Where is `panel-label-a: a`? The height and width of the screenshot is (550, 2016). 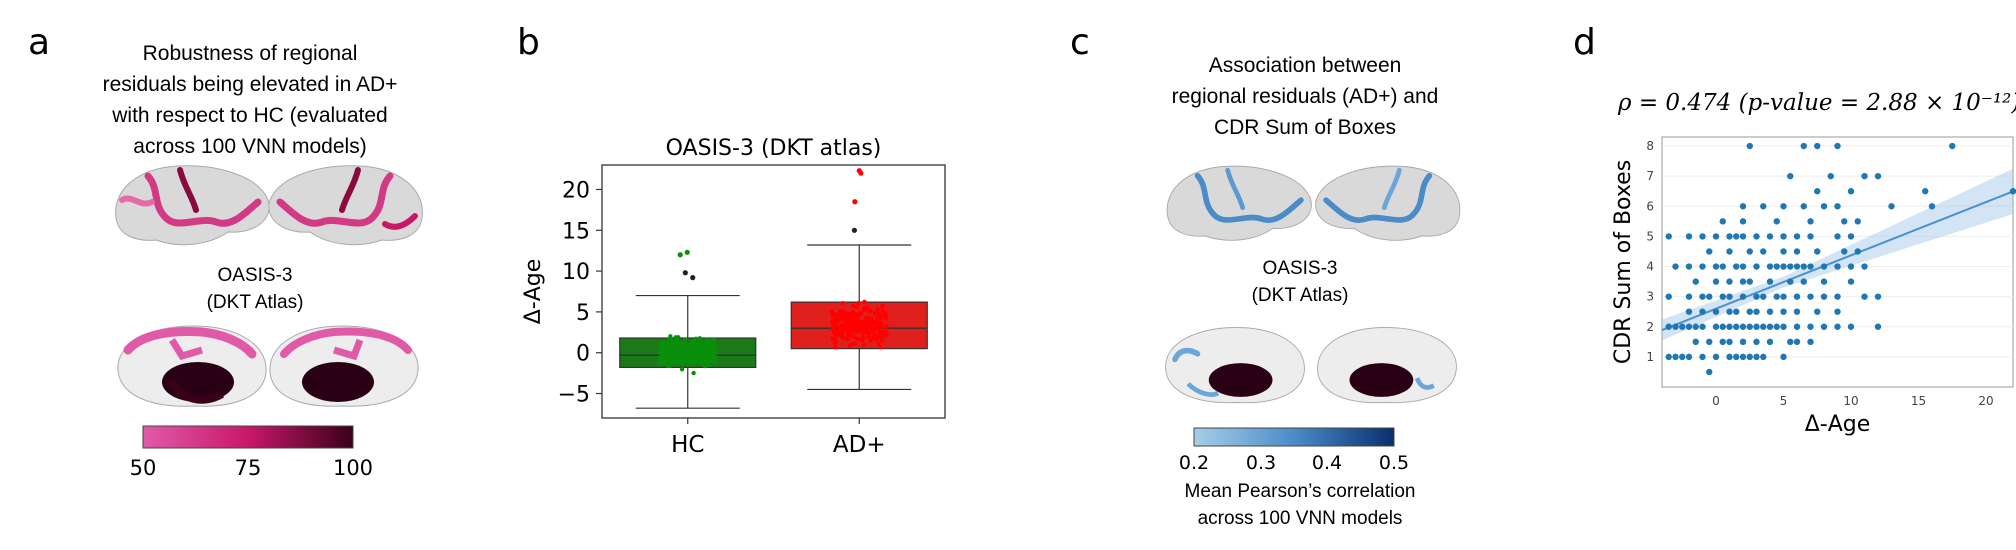
panel-label-a: a is located at coordinates (39, 42).